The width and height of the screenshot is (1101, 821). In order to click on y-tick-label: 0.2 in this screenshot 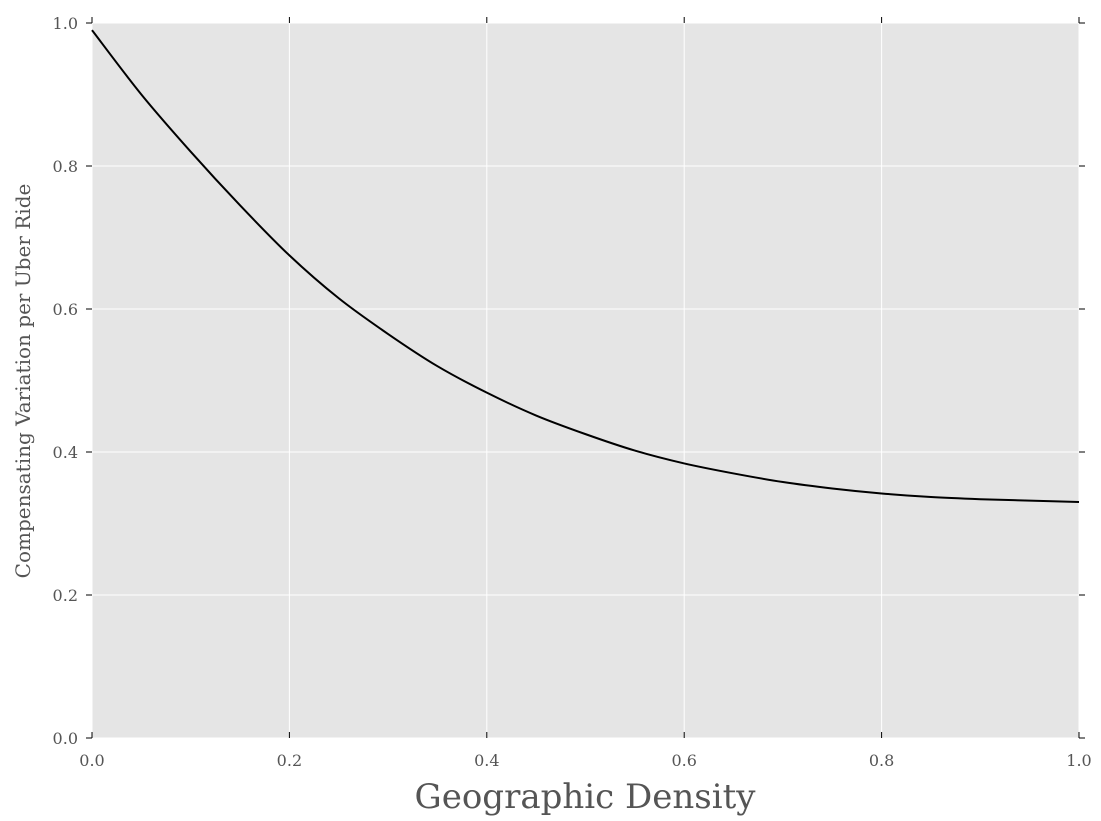, I will do `click(65, 595)`.